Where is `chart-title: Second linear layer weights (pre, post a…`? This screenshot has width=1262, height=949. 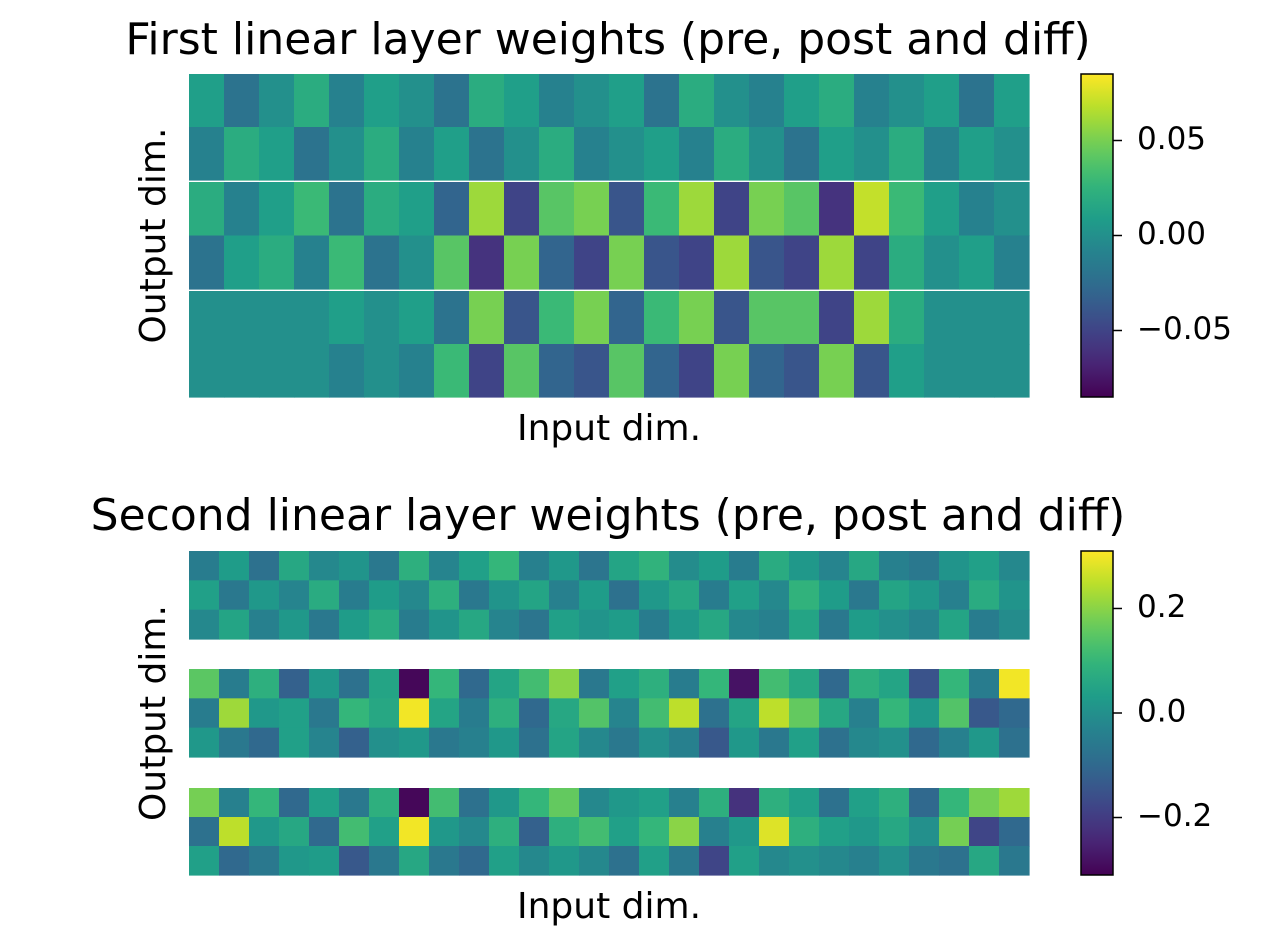
chart-title: Second linear layer weights (pre, post a… is located at coordinates (608, 515).